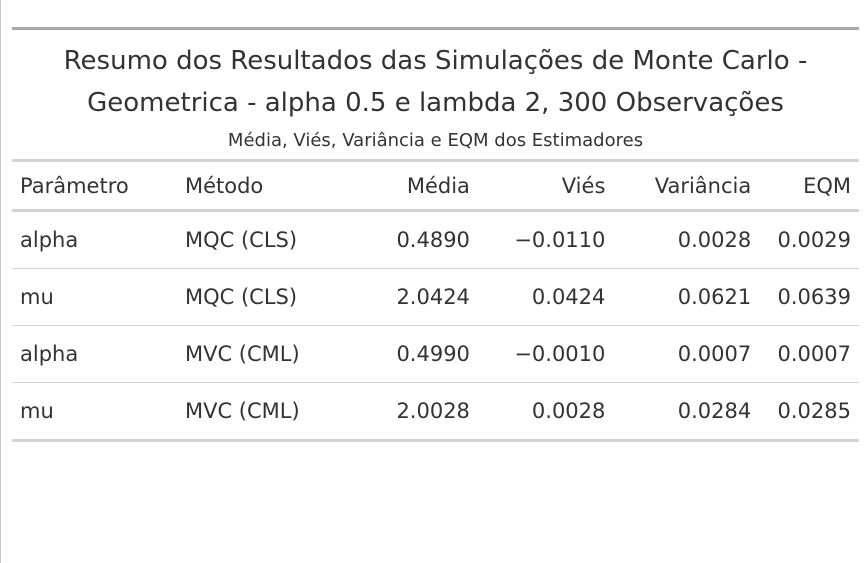  Describe the element at coordinates (410, 411) in the screenshot. I see `cell-media: 2.0028` at that location.